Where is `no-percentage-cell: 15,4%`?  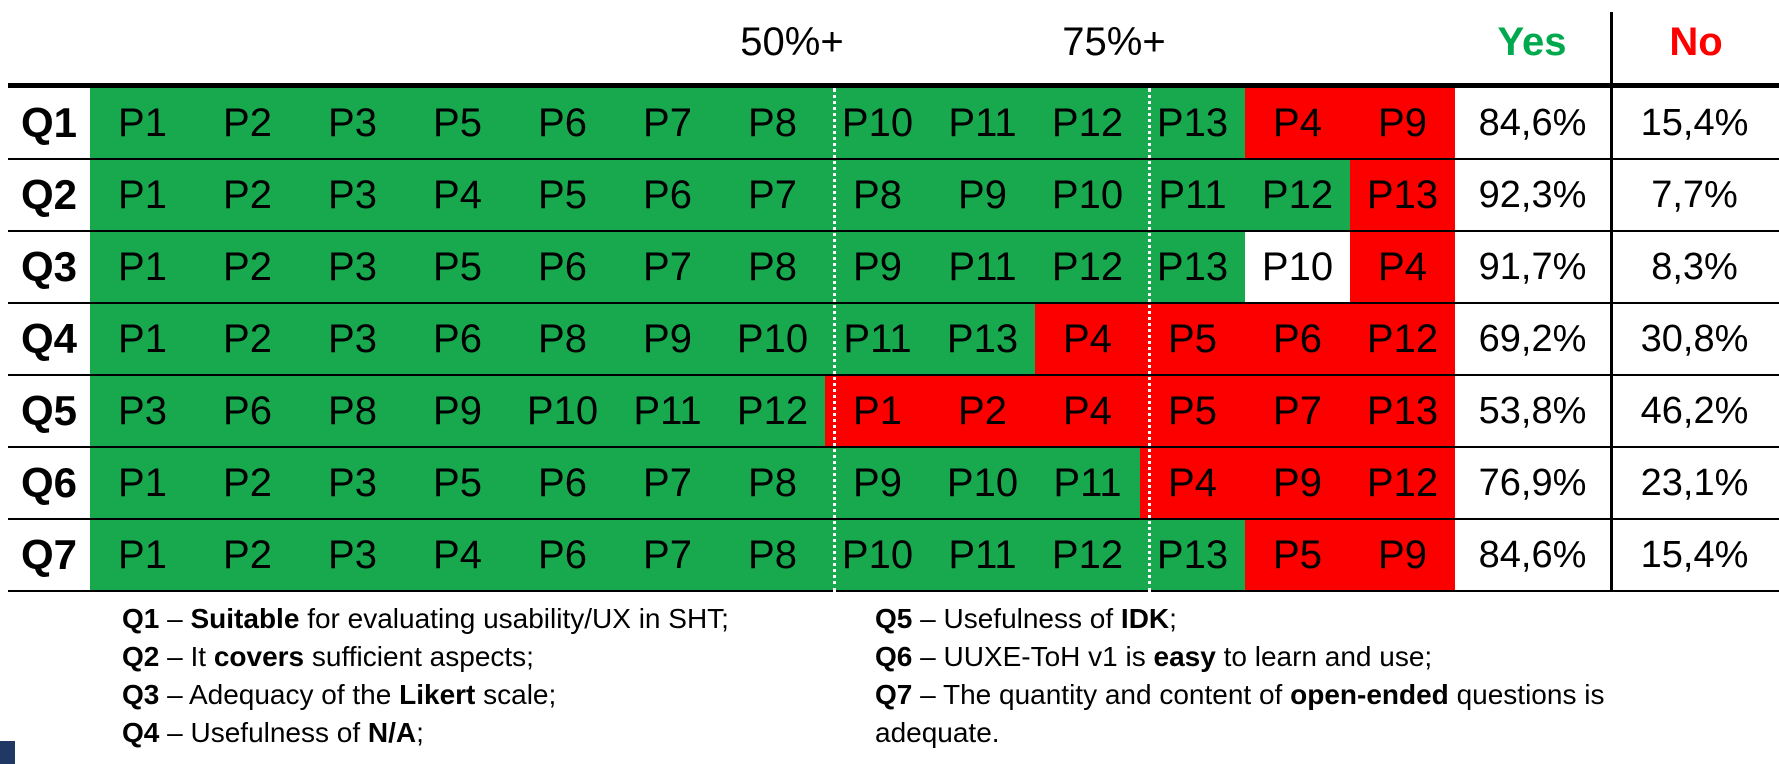
no-percentage-cell: 15,4% is located at coordinates (1694, 555).